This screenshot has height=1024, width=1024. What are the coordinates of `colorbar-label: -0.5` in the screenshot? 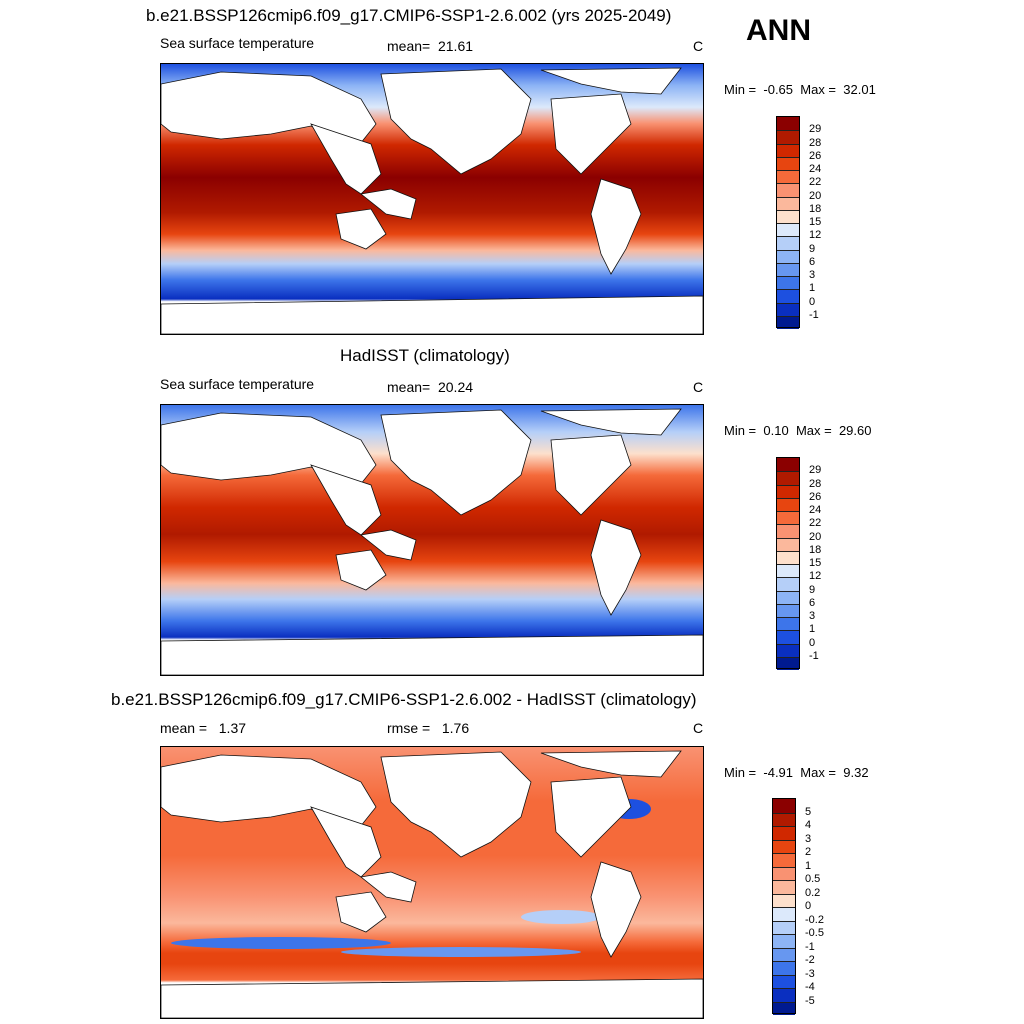 It's located at (814, 933).